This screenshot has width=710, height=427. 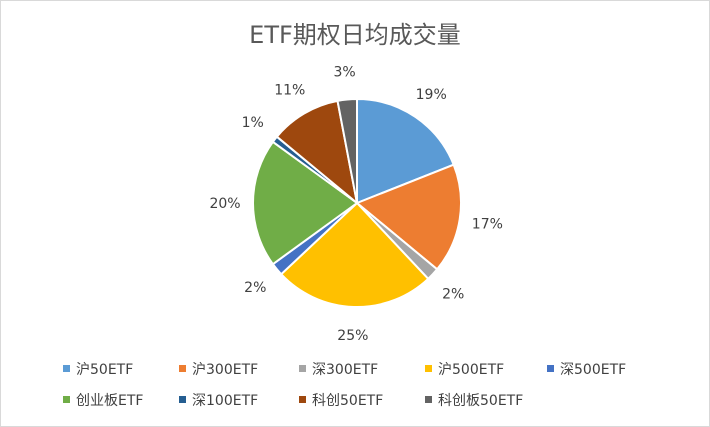 What do you see at coordinates (431, 95) in the screenshot?
I see `data-label: 19%` at bounding box center [431, 95].